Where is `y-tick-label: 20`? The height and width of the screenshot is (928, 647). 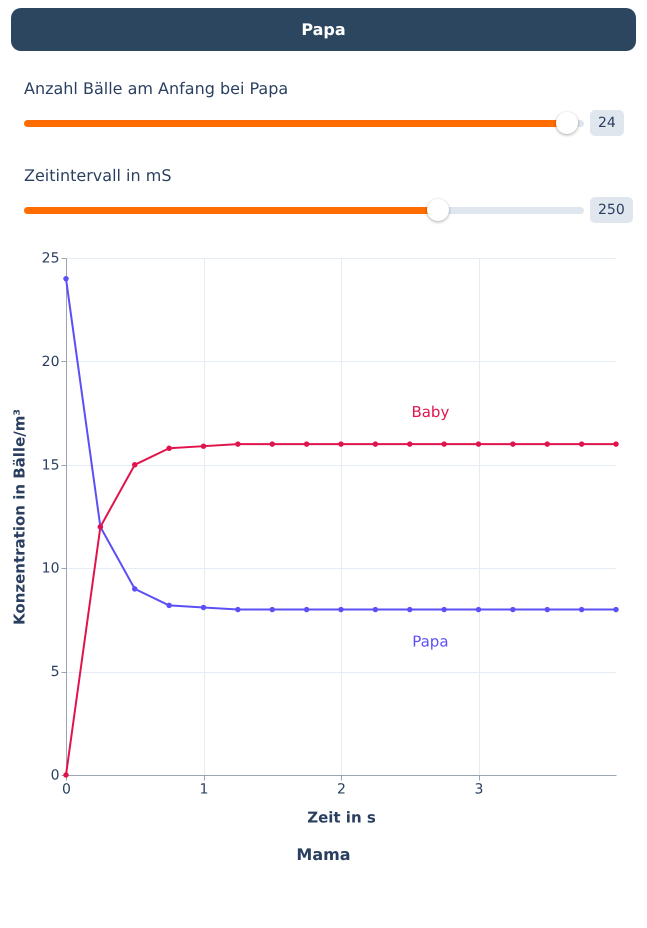
y-tick-label: 20 is located at coordinates (51, 362).